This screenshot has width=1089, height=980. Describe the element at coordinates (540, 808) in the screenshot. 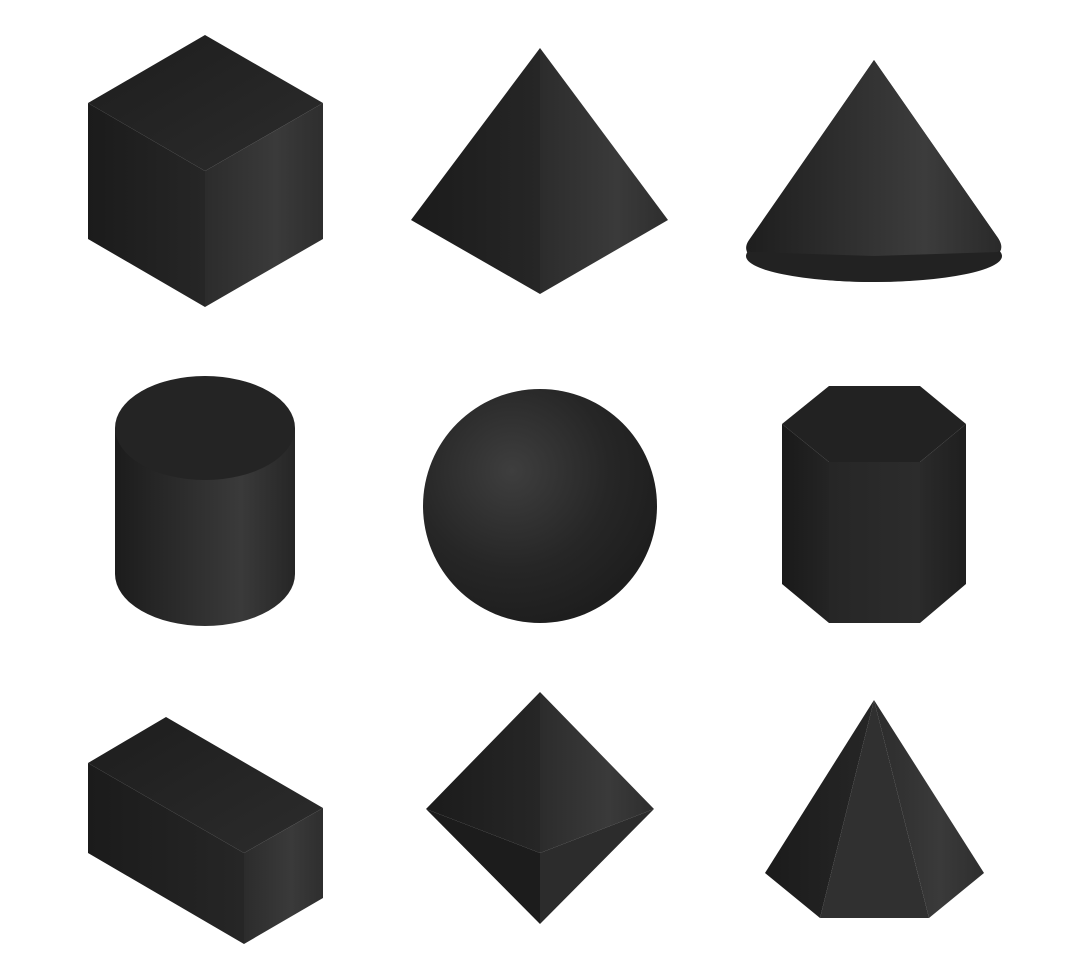

I see `octahedron-shape` at that location.